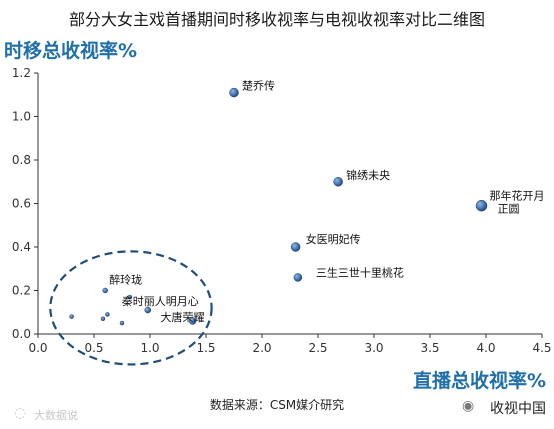 The image size is (554, 429). What do you see at coordinates (21, 334) in the screenshot?
I see `y-tick-label: 0.0` at bounding box center [21, 334].